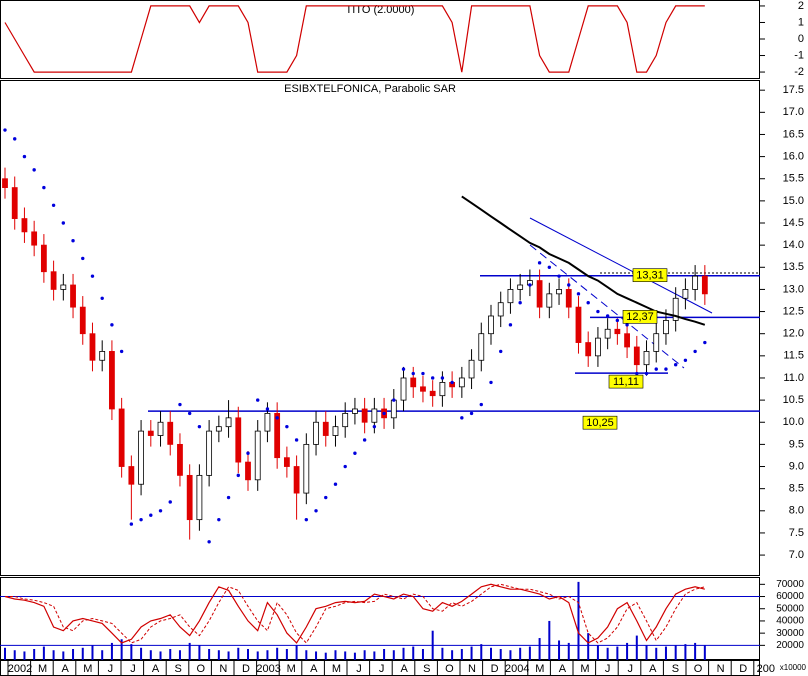 This screenshot has height=676, width=808. Describe the element at coordinates (20, 669) in the screenshot. I see `x-tick-label: 2002` at that location.